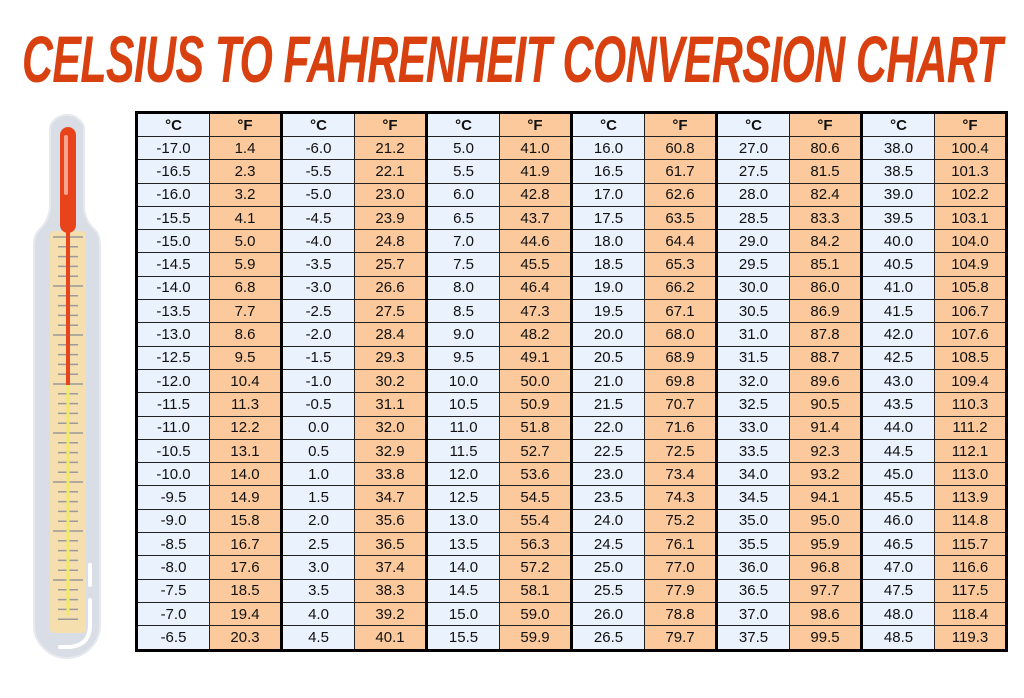  What do you see at coordinates (463, 474) in the screenshot?
I see `celsius-cell: 12.0` at bounding box center [463, 474].